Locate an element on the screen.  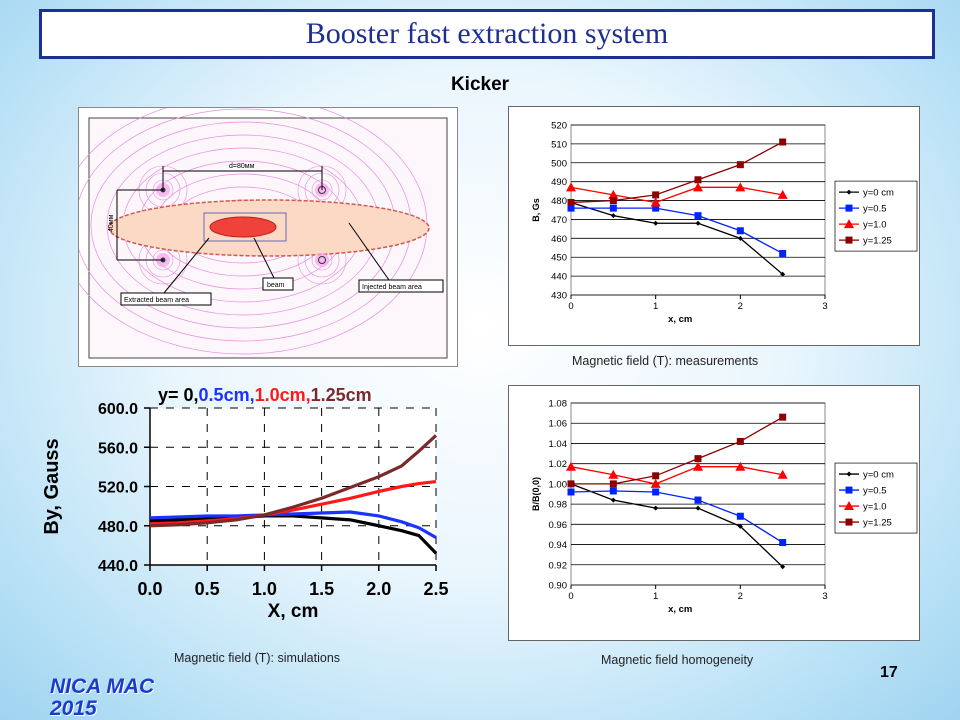
y-axis-label: By, Gauss is located at coordinates (52, 486).